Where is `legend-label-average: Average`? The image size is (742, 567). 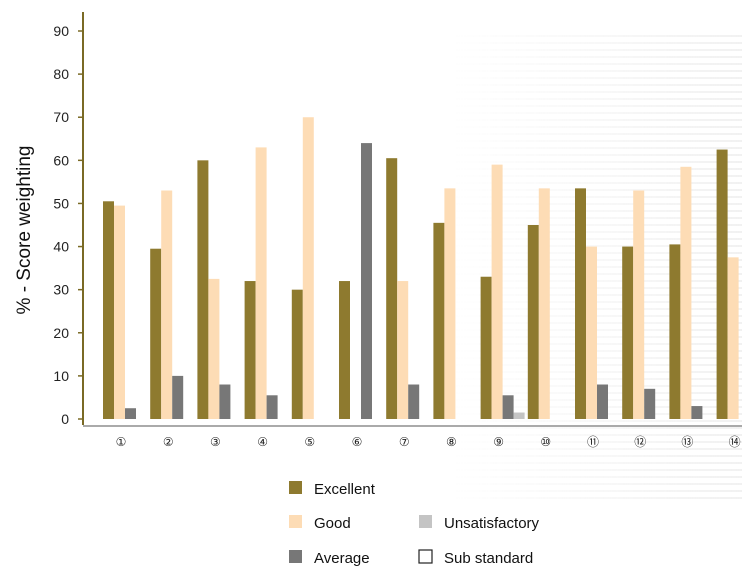
legend-label-average: Average is located at coordinates (342, 558).